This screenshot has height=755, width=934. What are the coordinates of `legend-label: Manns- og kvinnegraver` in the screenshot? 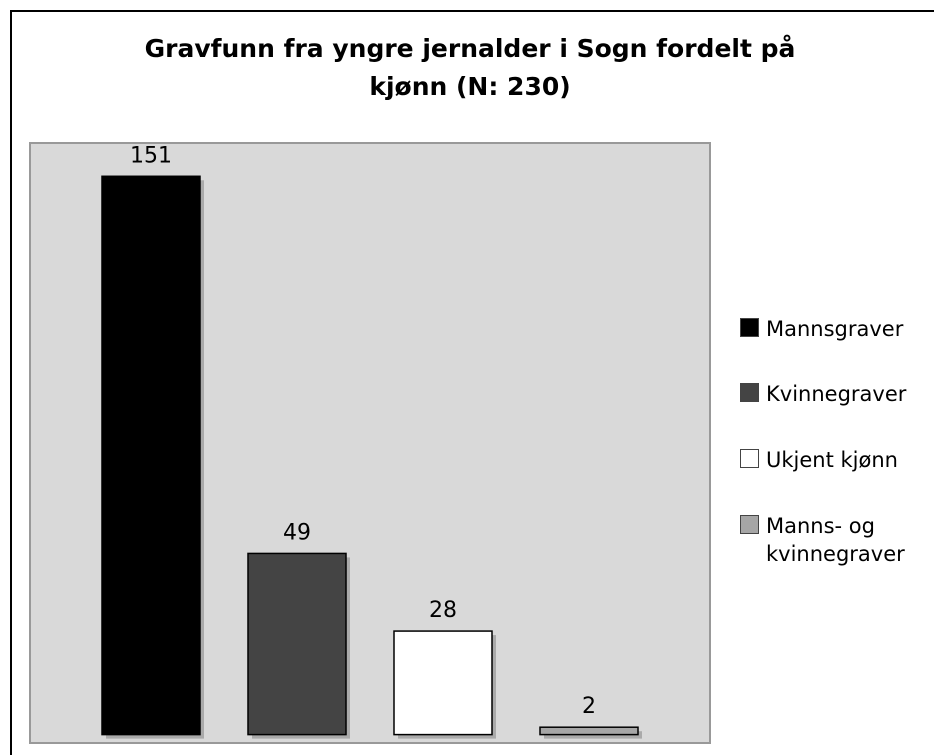 It's located at (835, 540).